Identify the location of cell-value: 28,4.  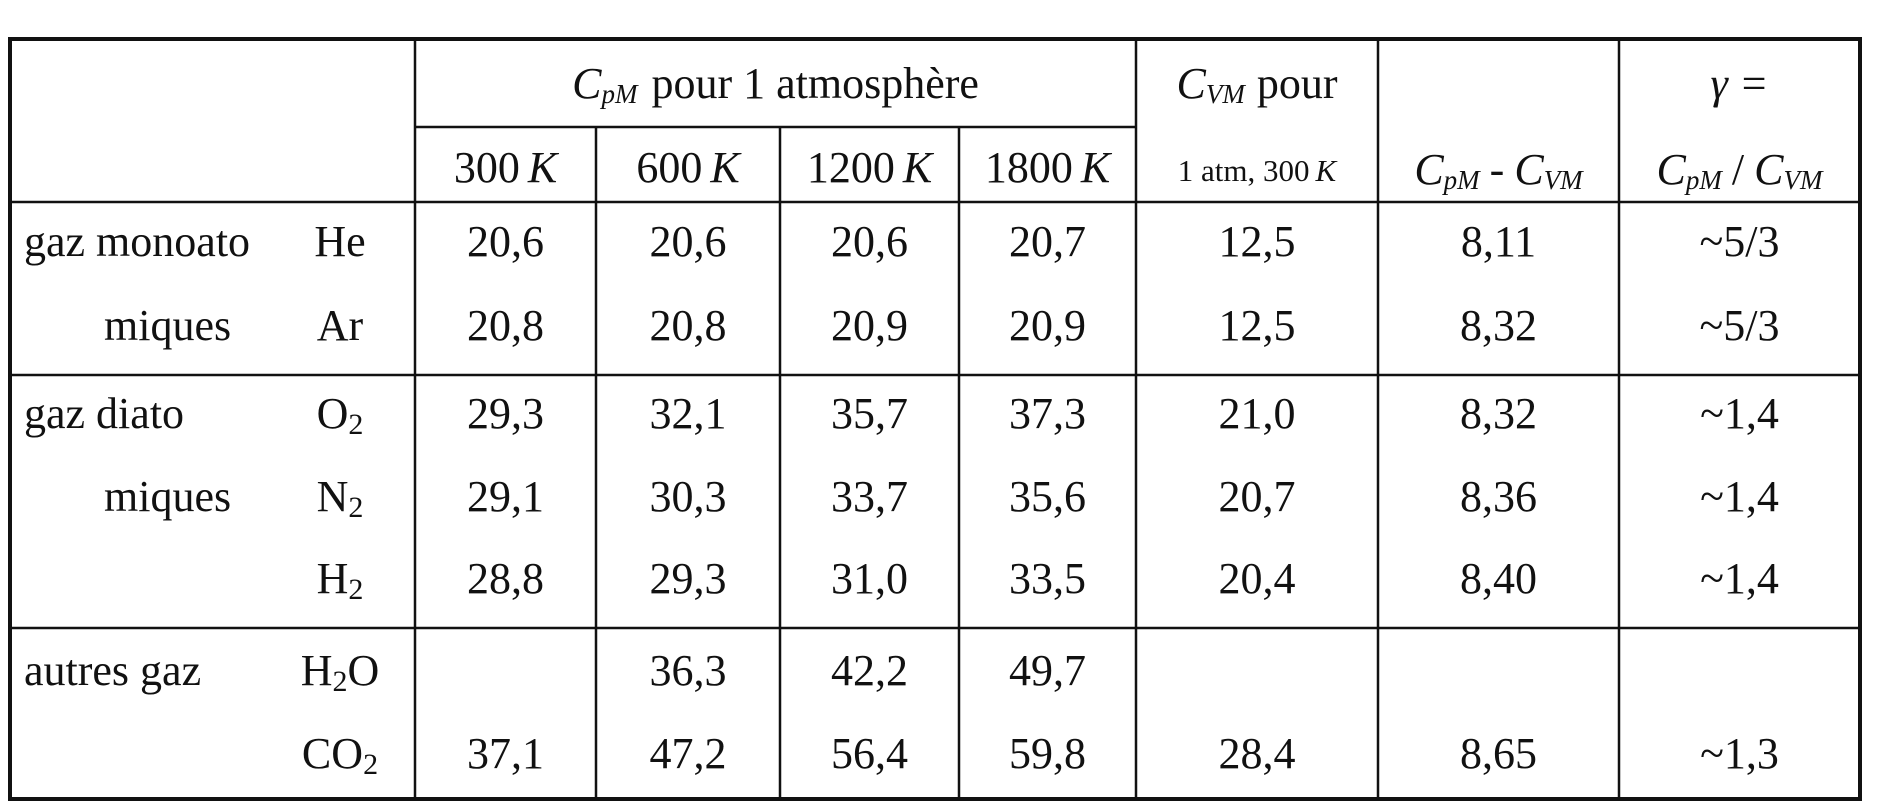
(1257, 753).